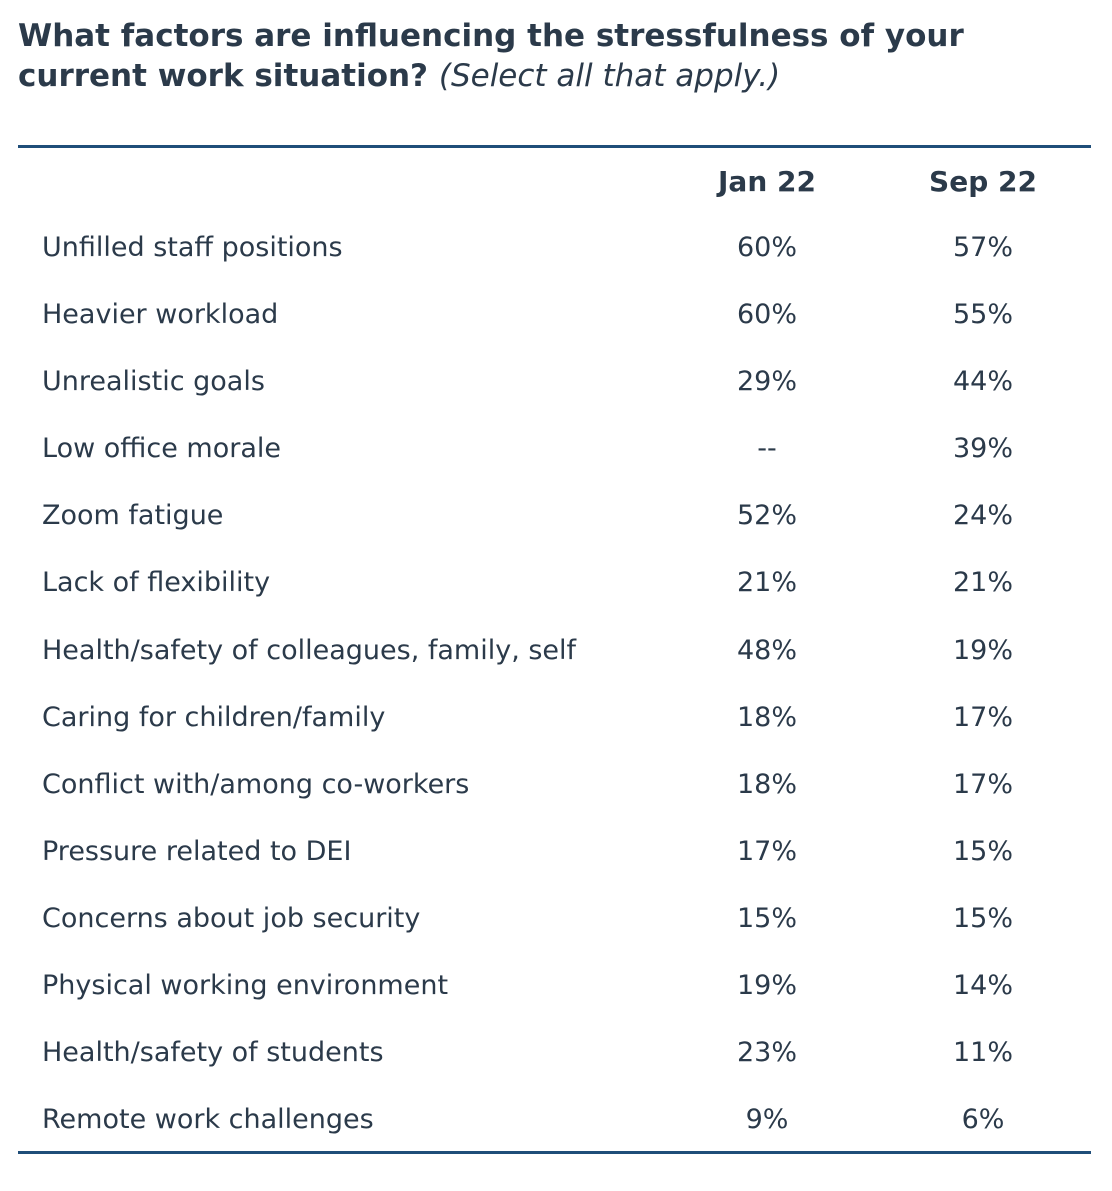 The width and height of the screenshot is (1112, 1191). What do you see at coordinates (982, 986) in the screenshot?
I see `value-sep-22: 14%` at bounding box center [982, 986].